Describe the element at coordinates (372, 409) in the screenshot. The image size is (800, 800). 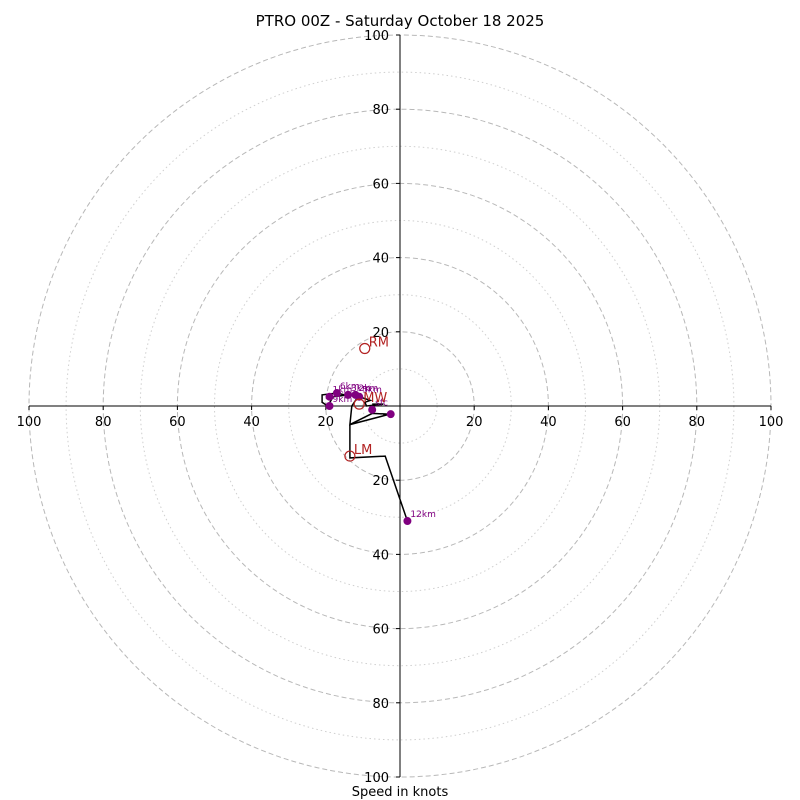
I see `height-marker-sfc` at that location.